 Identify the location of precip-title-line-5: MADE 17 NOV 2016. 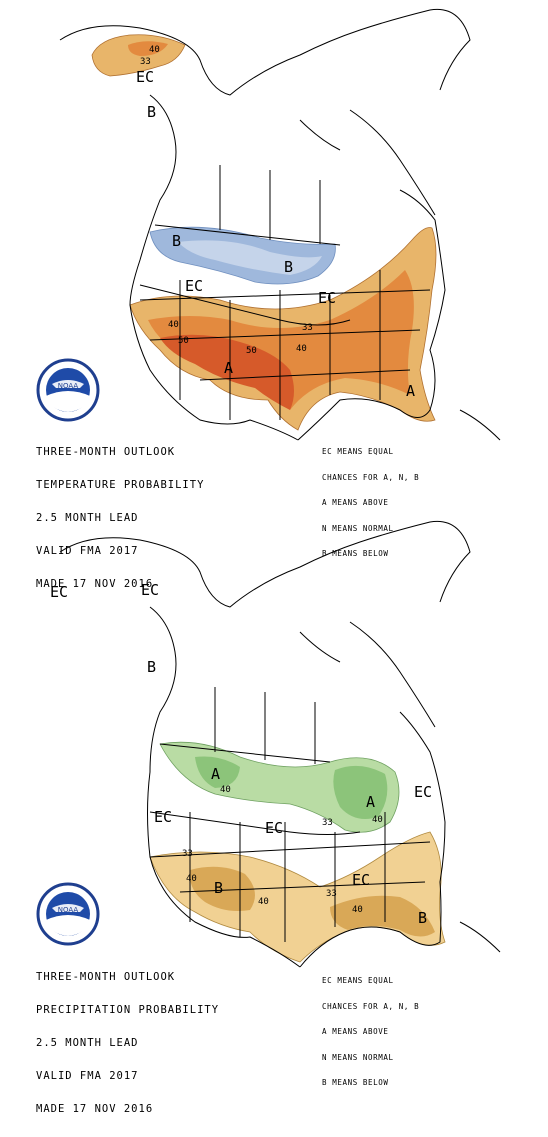
(95, 1109).